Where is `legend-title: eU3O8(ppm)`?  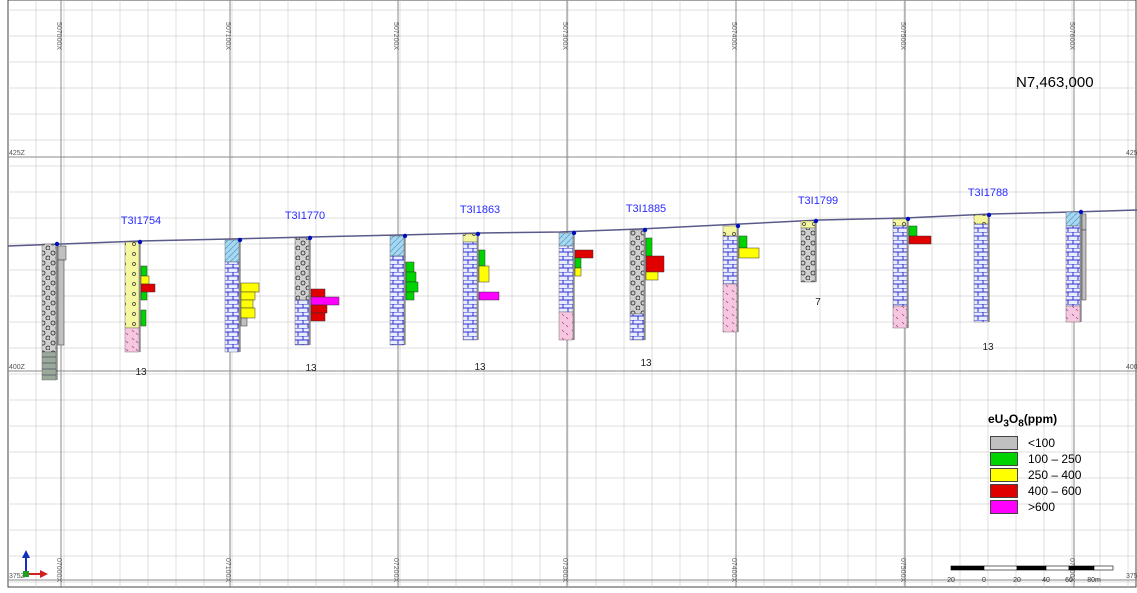
legend-title: eU3O8(ppm) is located at coordinates (1023, 421).